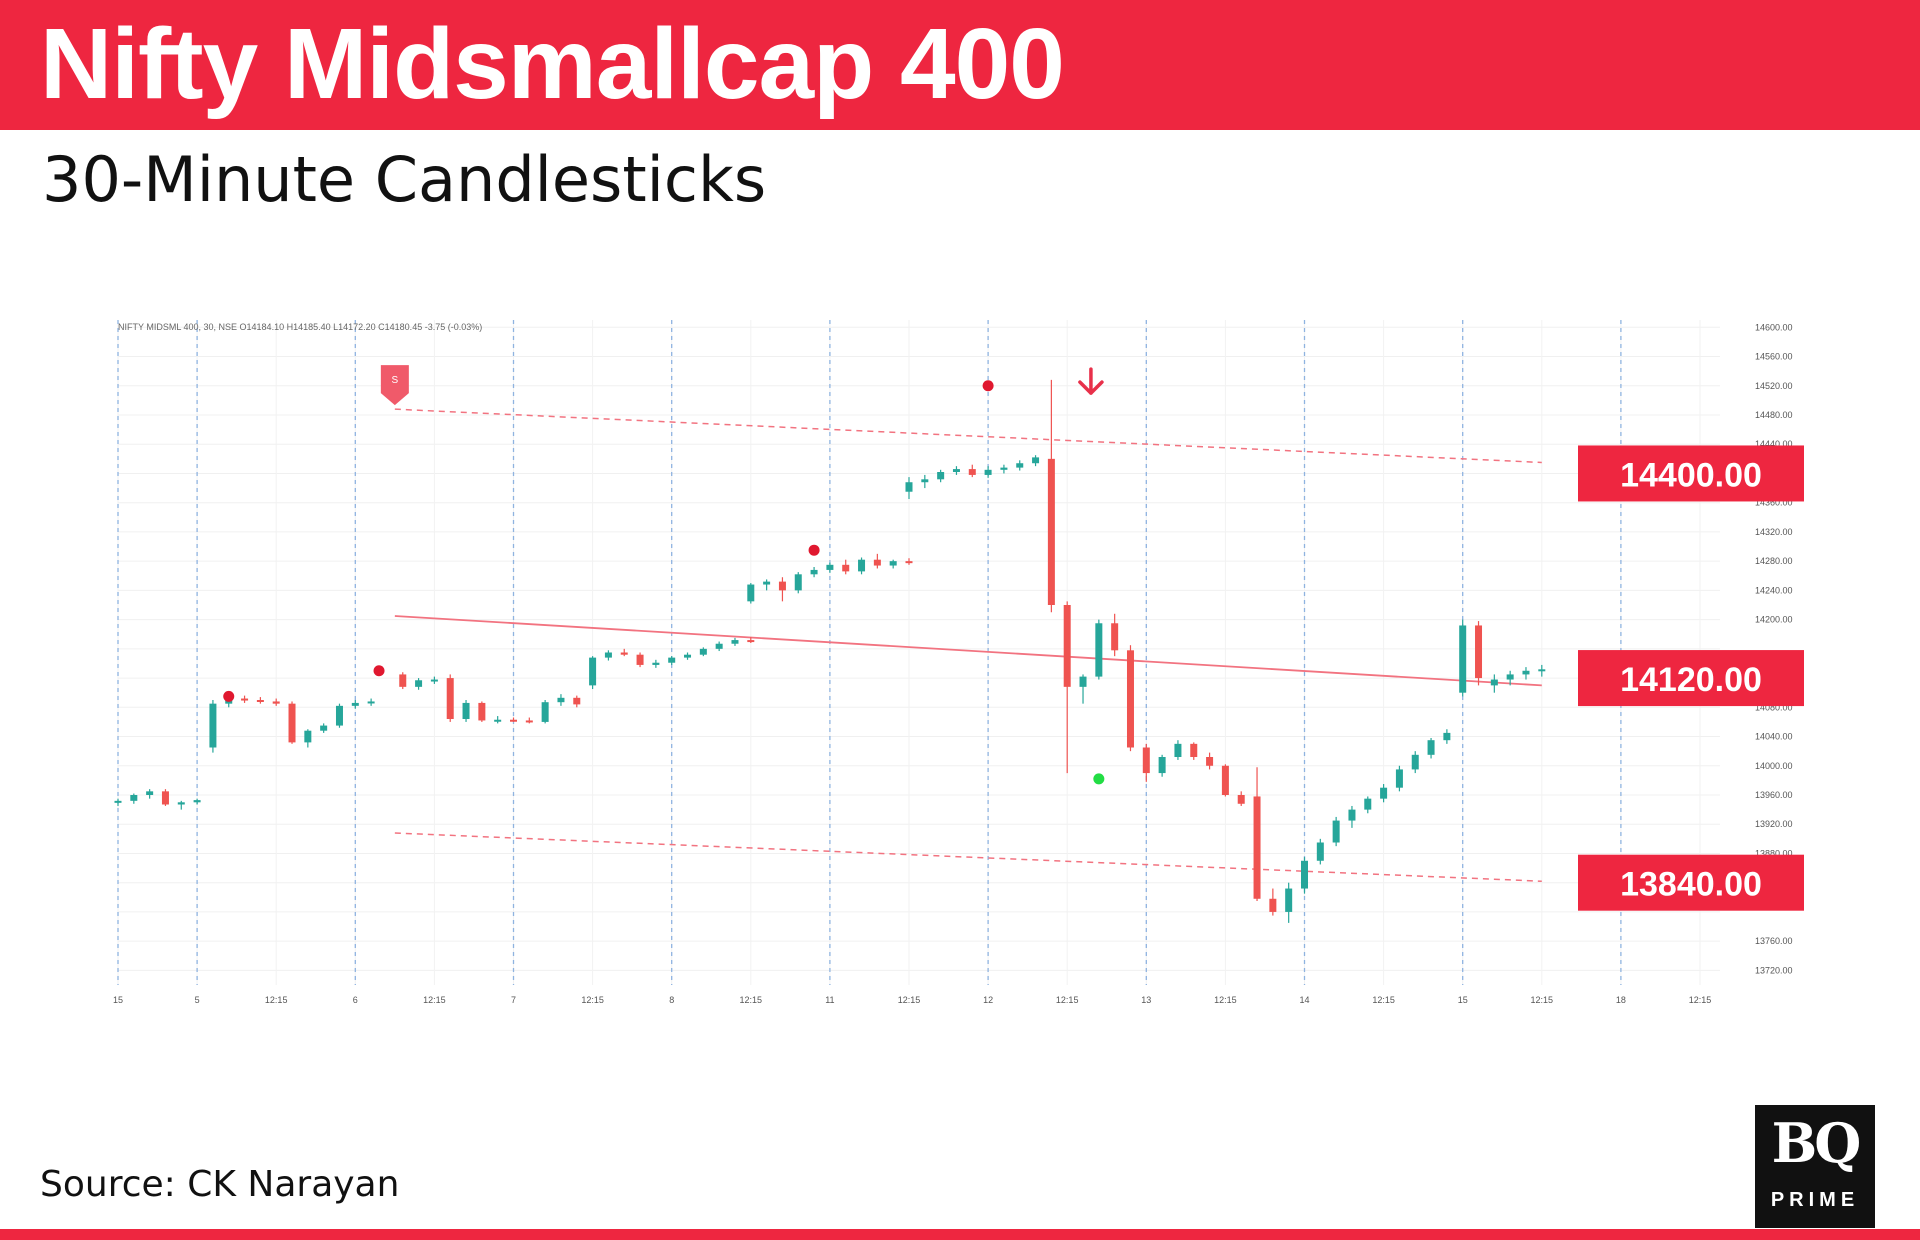 This screenshot has height=1240, width=1920. I want to click on signal-dot-green, so click(1099, 779).